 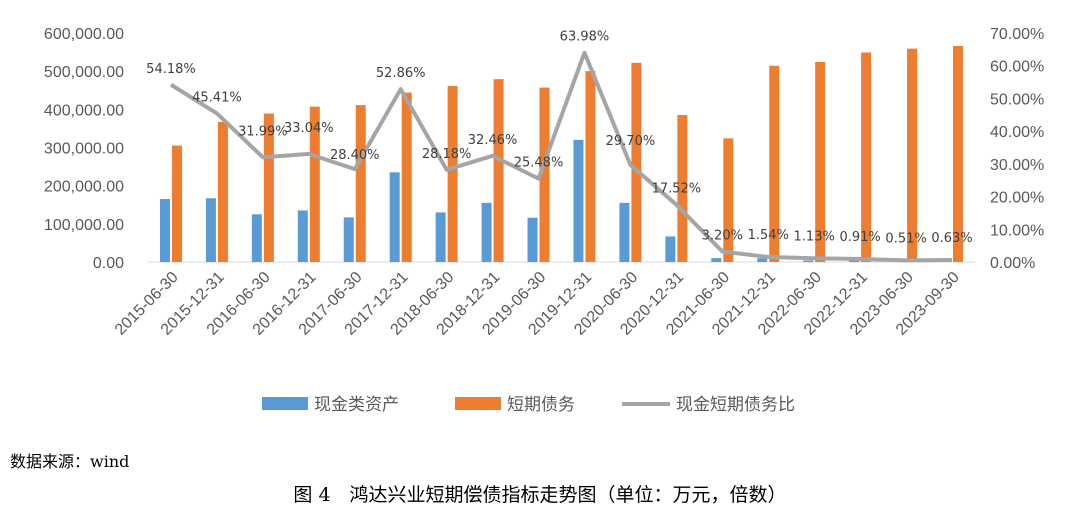 What do you see at coordinates (108, 263) in the screenshot?
I see `y-left-tick-label: 0.00` at bounding box center [108, 263].